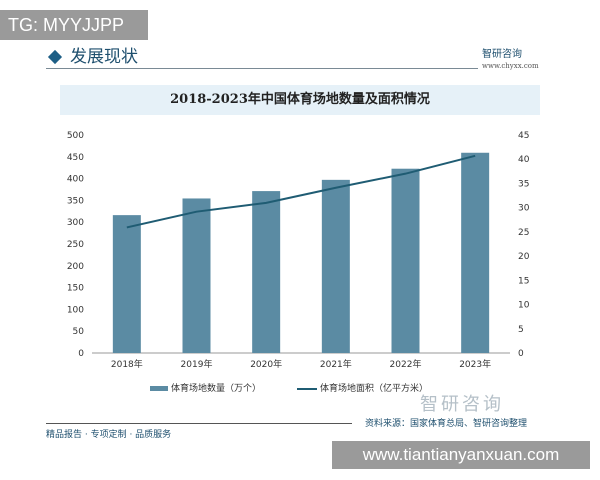 This screenshot has width=600, height=480. What do you see at coordinates (127, 364) in the screenshot?
I see `x-tick-label: 2018年` at bounding box center [127, 364].